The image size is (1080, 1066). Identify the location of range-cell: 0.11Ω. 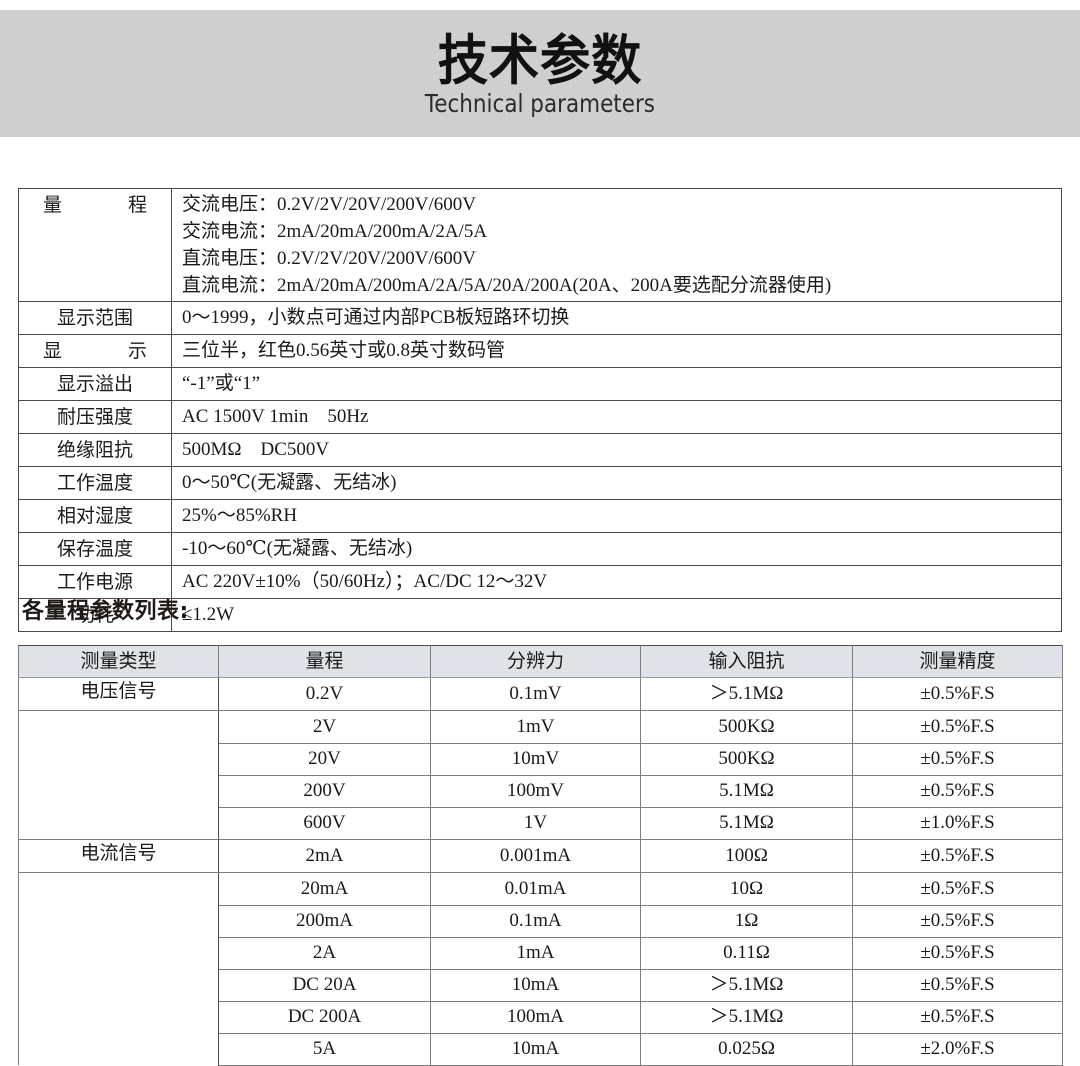
(746, 953).